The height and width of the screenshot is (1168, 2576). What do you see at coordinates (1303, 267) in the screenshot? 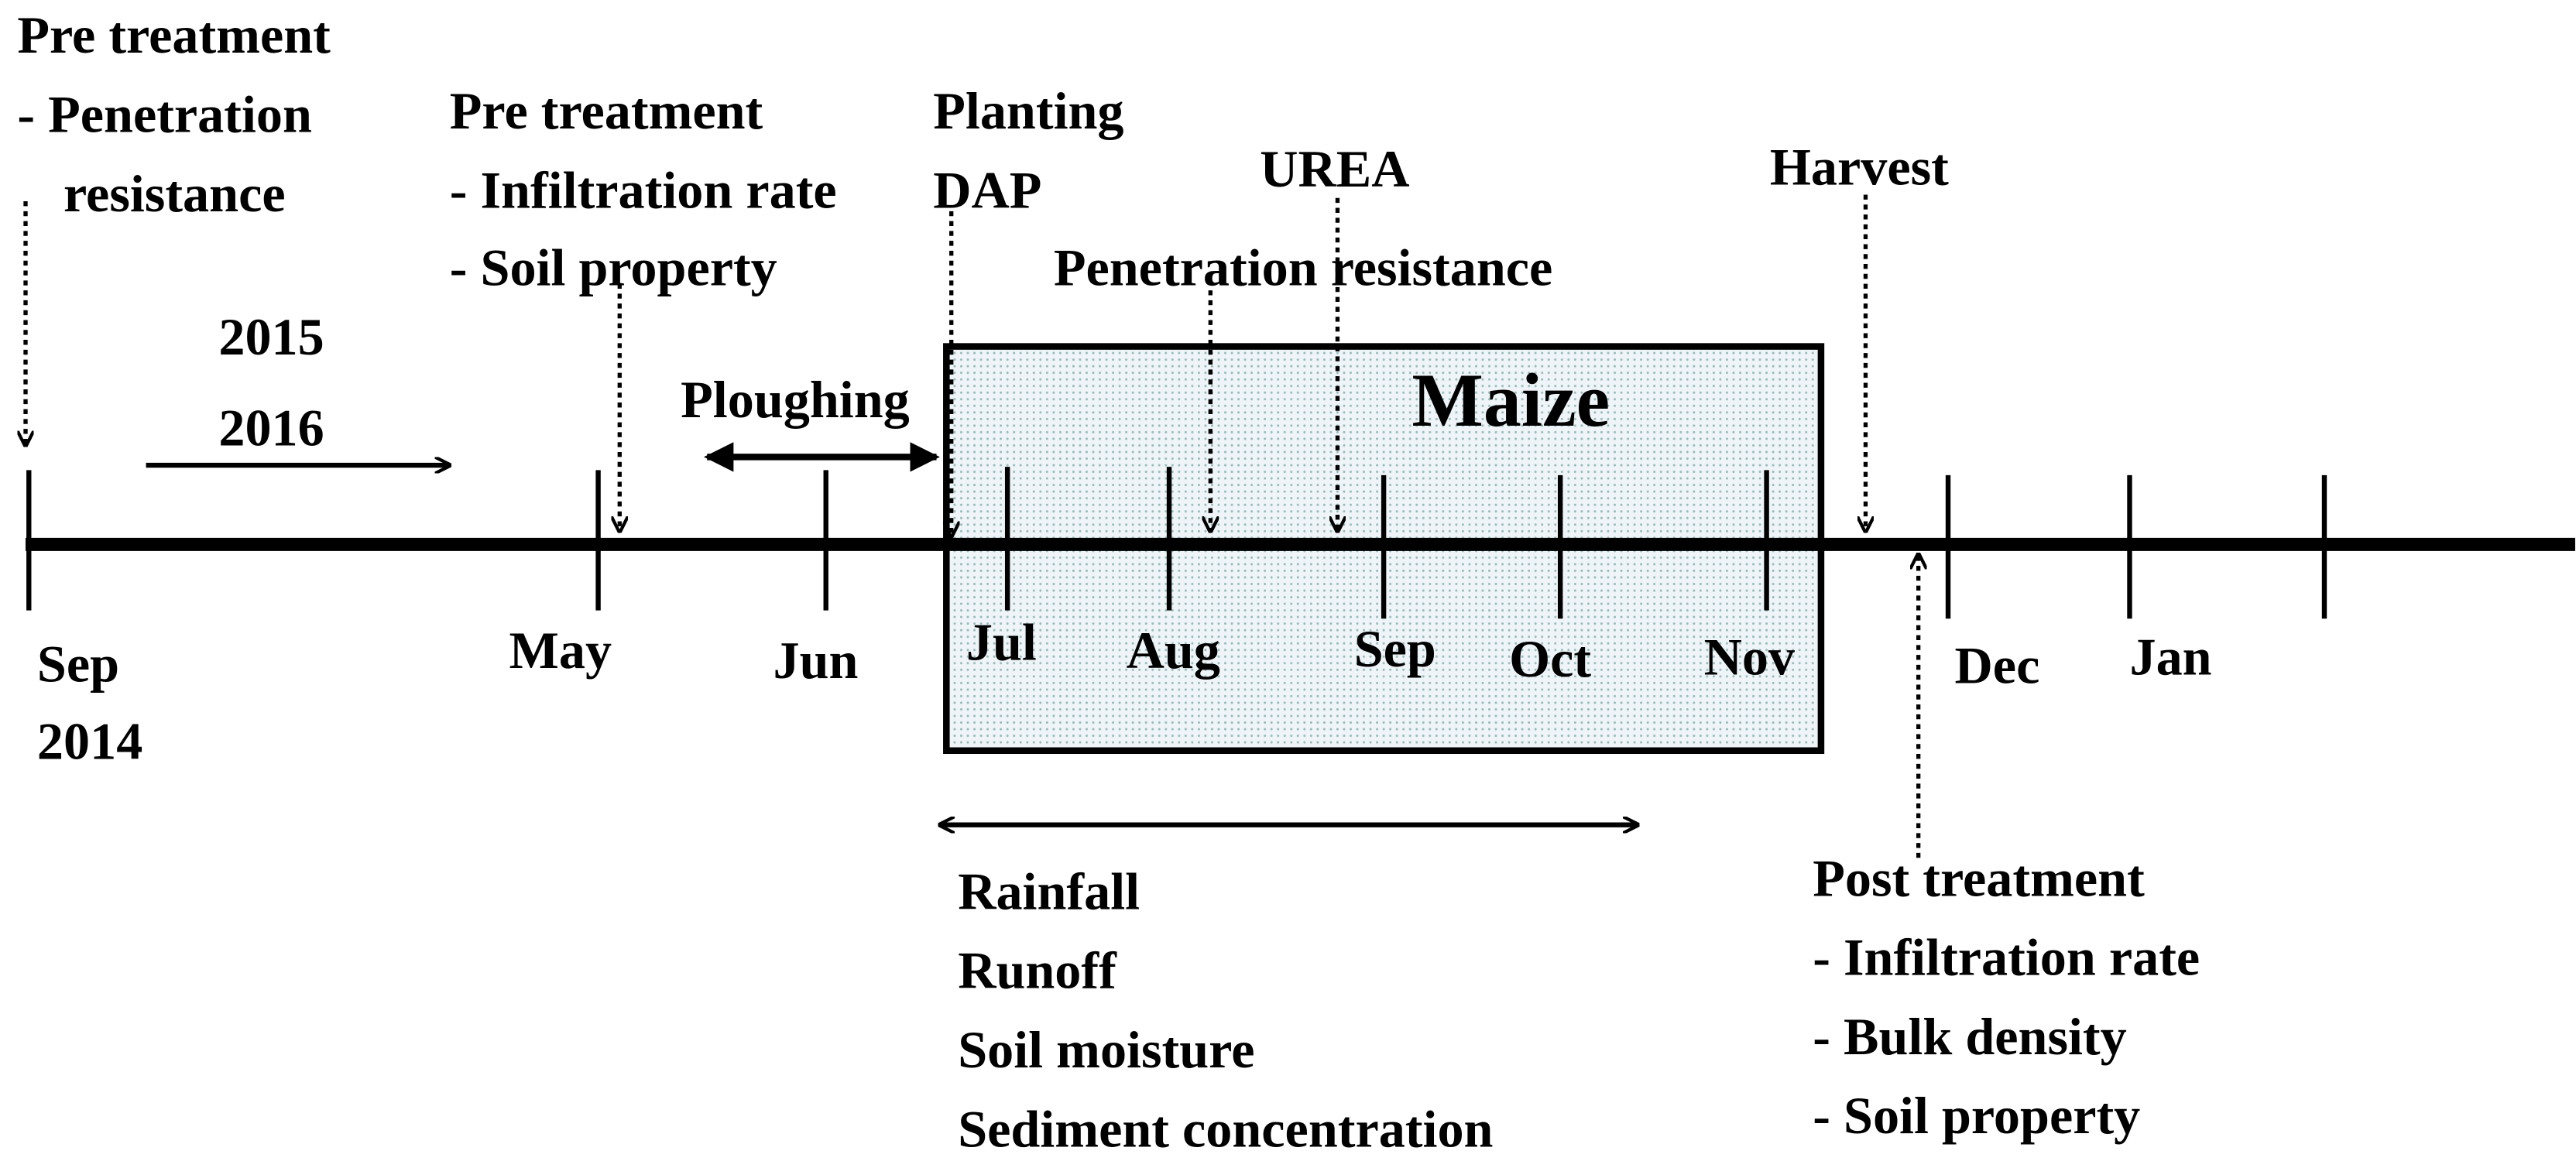
I see `event-title: Penetration resistance` at bounding box center [1303, 267].